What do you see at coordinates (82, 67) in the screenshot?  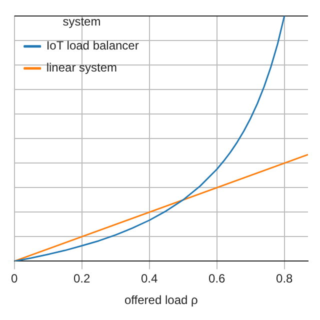 I see `legend-label: linear system` at bounding box center [82, 67].